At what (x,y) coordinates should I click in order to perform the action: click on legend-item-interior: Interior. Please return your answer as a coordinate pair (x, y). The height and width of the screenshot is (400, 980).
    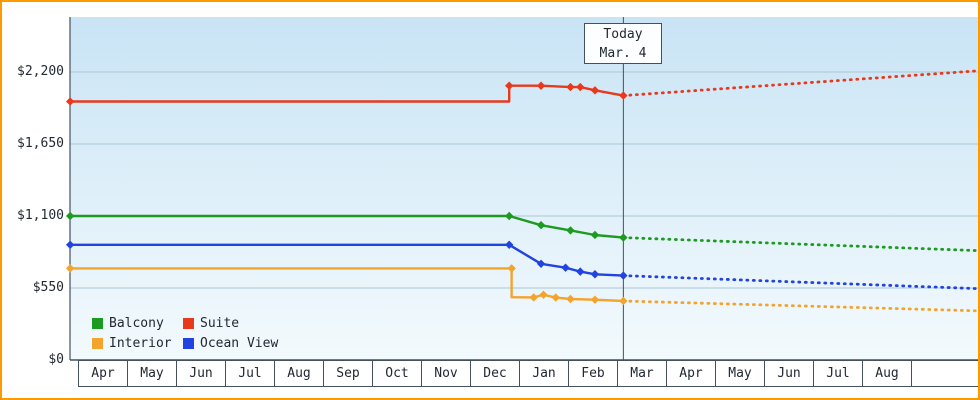
    Looking at the image, I should click on (137, 343).